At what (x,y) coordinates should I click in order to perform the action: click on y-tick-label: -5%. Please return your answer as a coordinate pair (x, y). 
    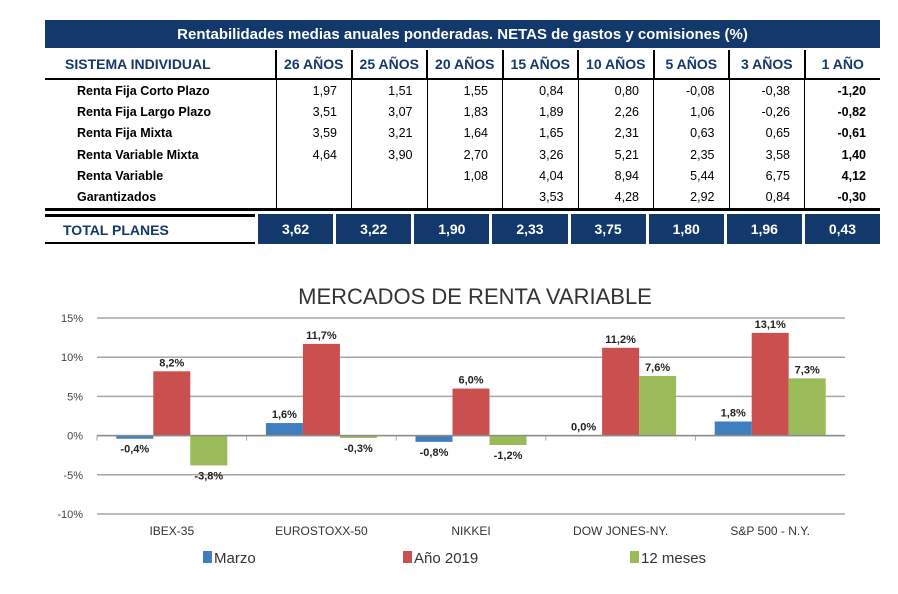
    Looking at the image, I should click on (73, 476).